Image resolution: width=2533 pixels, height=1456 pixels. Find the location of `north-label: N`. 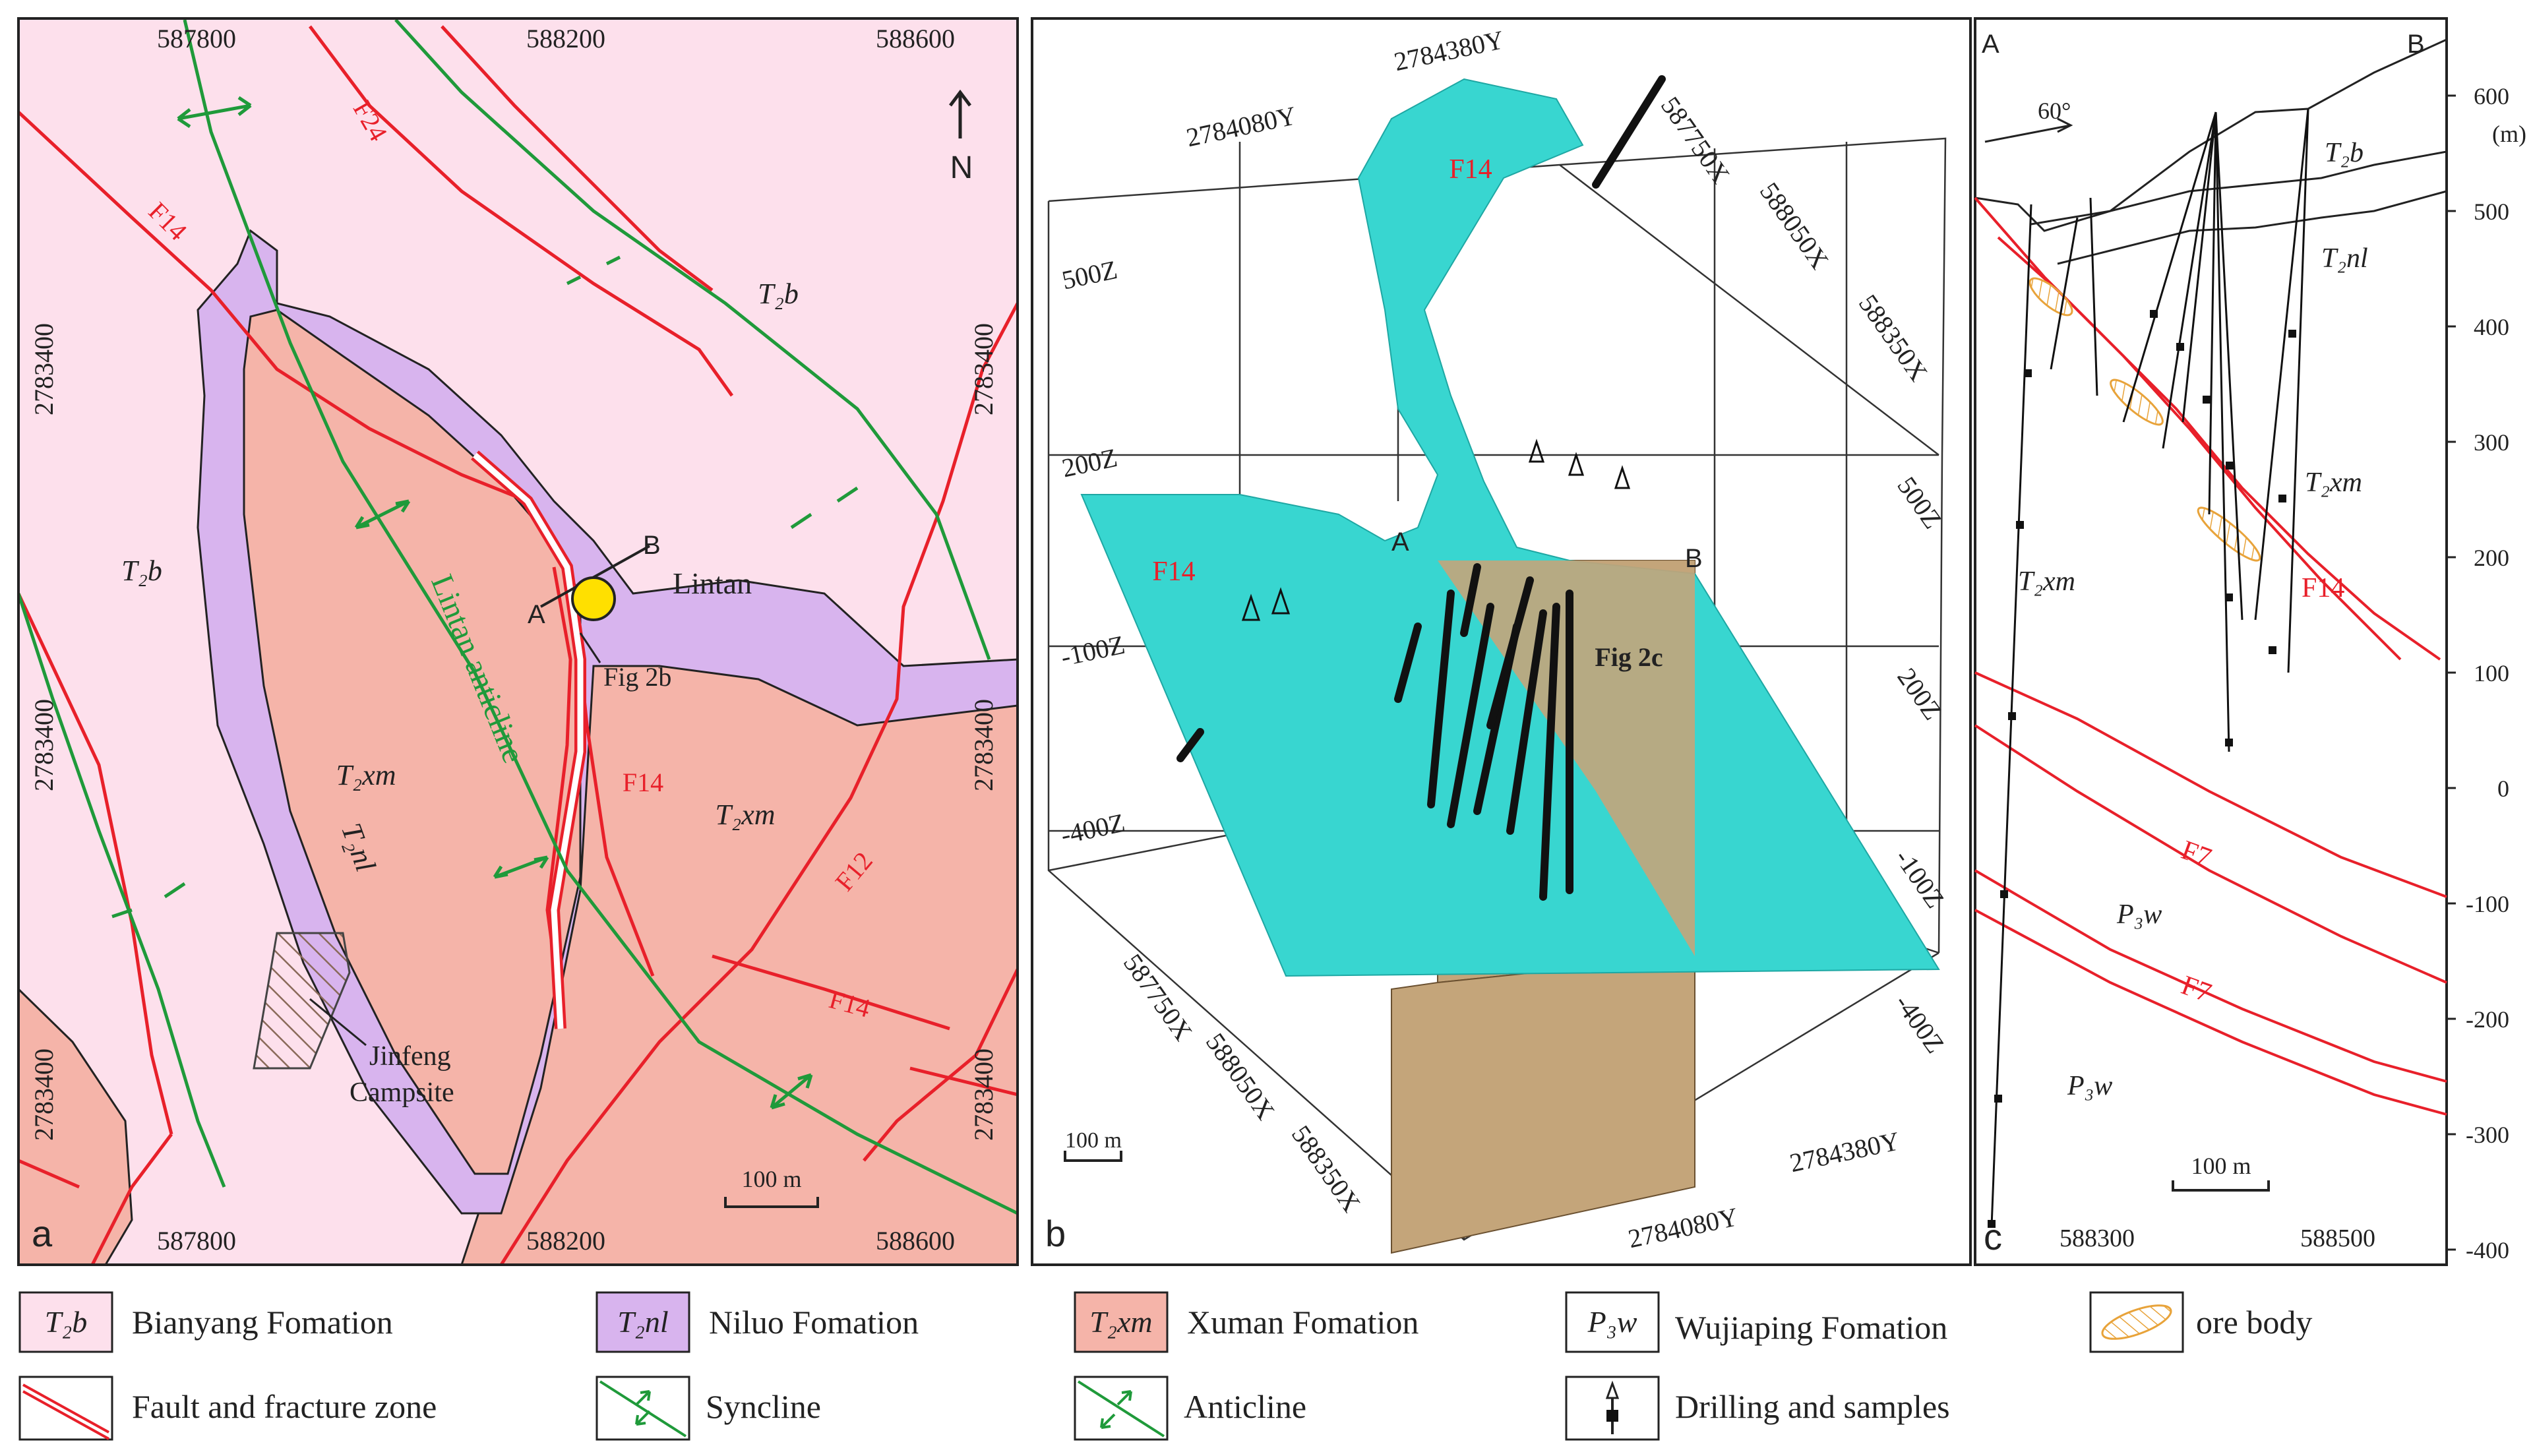

north-label: N is located at coordinates (961, 167).